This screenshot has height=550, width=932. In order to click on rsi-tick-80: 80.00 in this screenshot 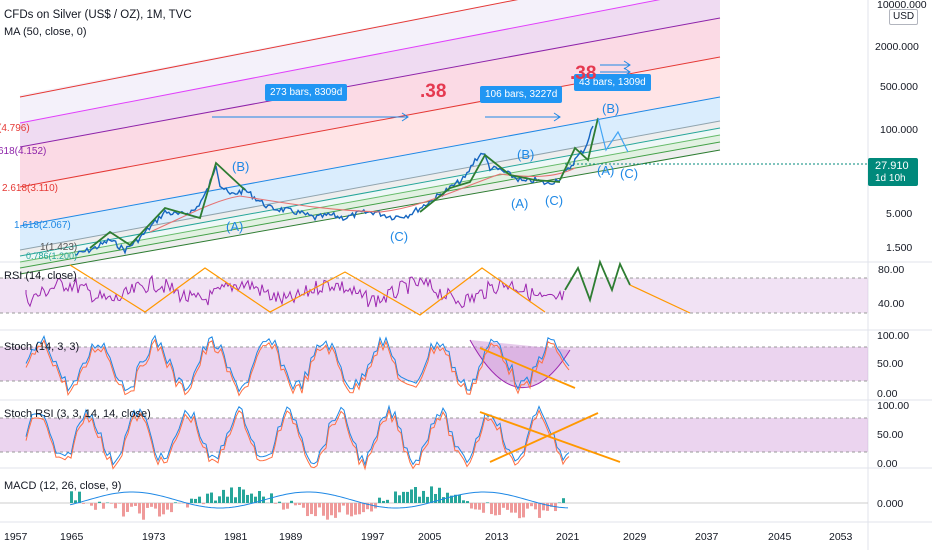, I will do `click(891, 270)`.